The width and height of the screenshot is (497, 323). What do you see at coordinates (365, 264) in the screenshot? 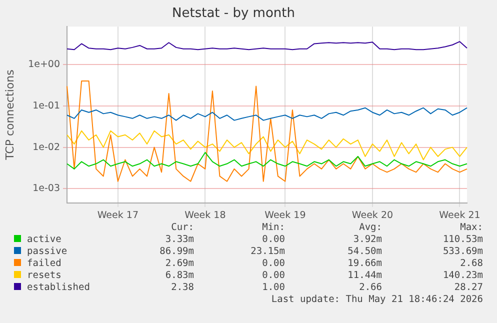
I see `text: 19.66m` at bounding box center [365, 264].